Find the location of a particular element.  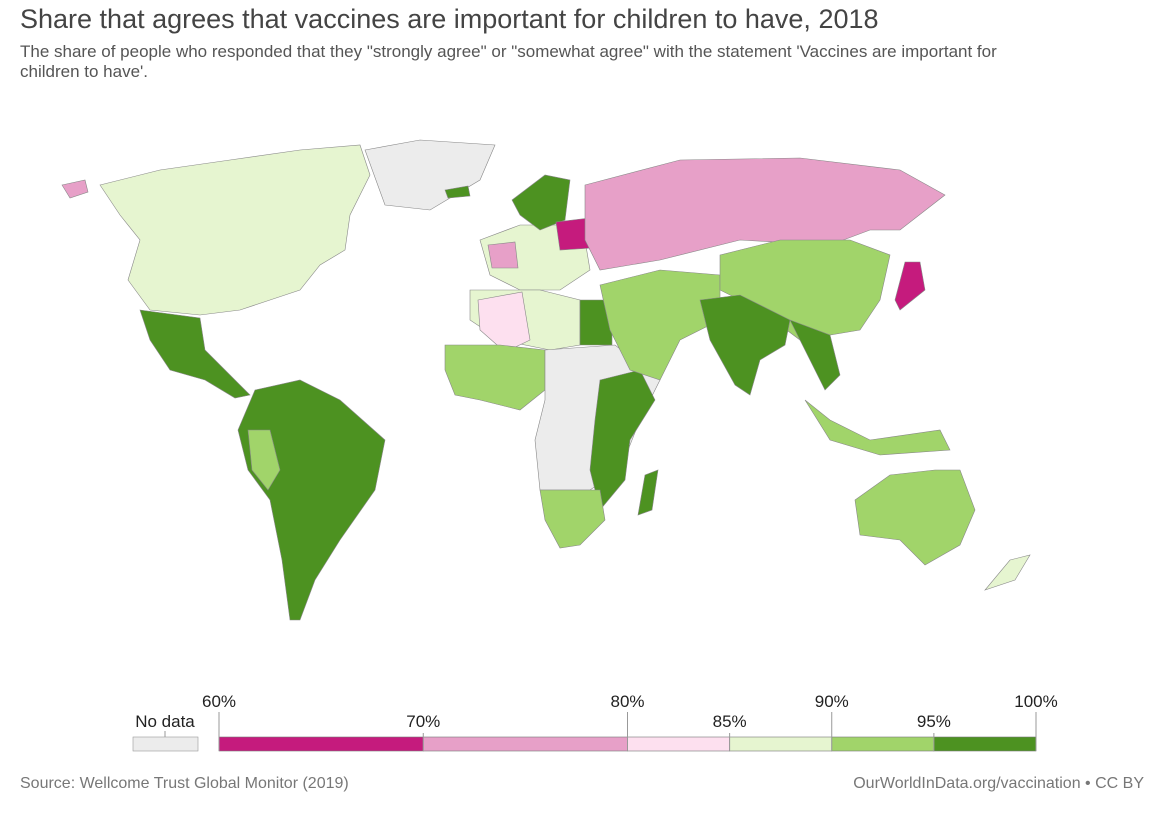

mexico-central-america is located at coordinates (195, 354).